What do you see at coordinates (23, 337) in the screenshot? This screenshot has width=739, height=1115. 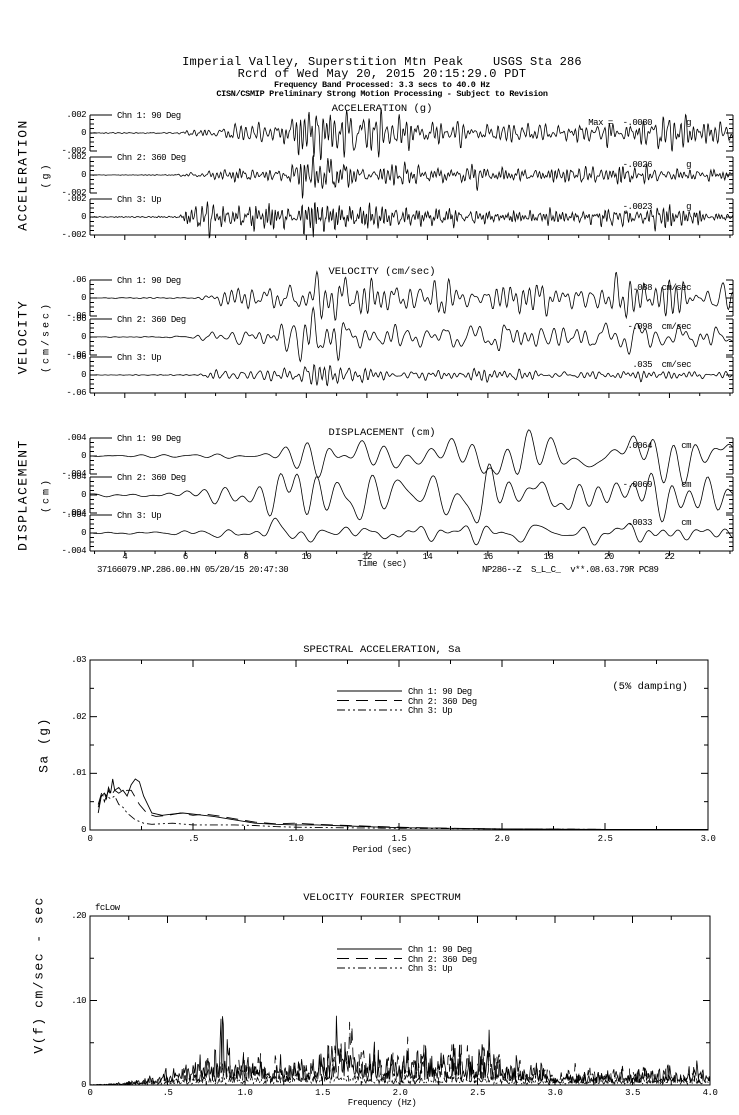 I see `velocity-axis-label: VELOCITY` at bounding box center [23, 337].